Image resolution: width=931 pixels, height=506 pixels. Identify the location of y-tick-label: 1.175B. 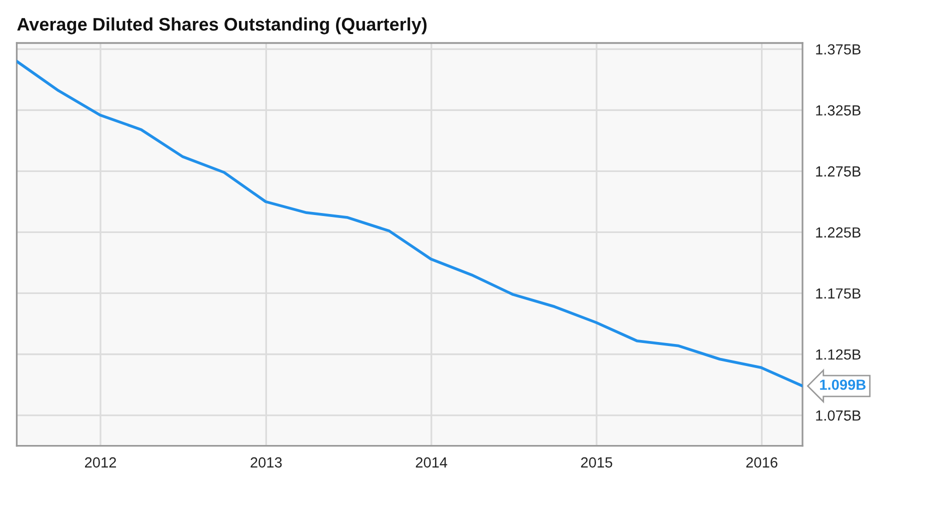
(838, 293).